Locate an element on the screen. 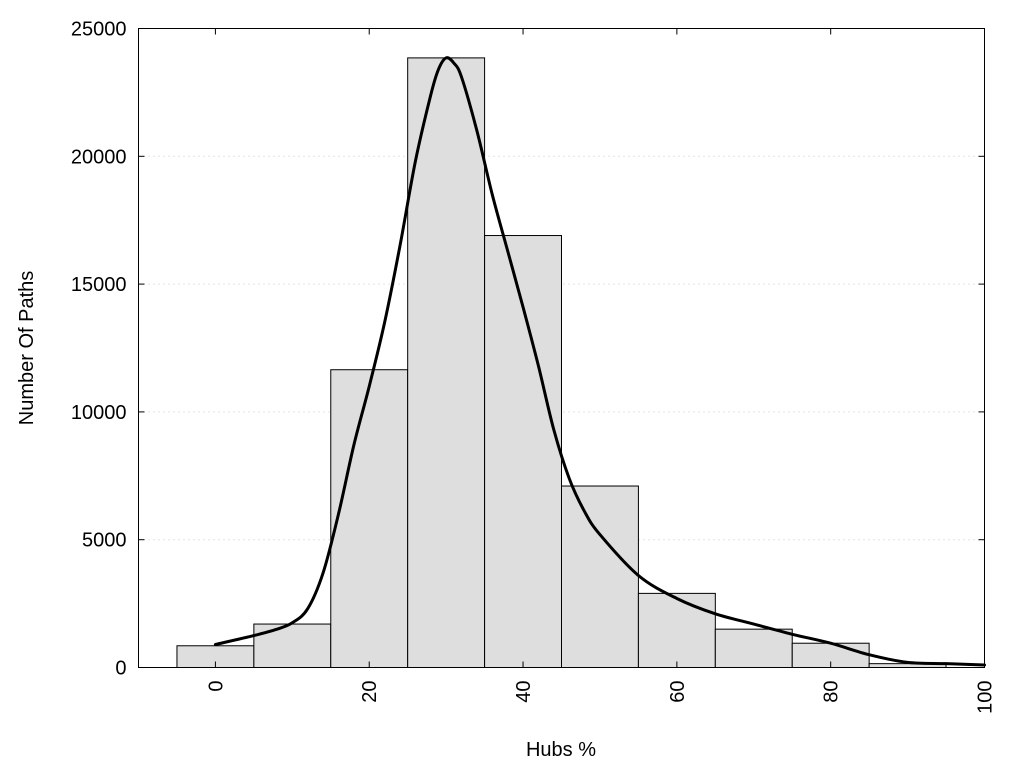 The height and width of the screenshot is (768, 1024). x-tick-label: 0 is located at coordinates (216, 686).